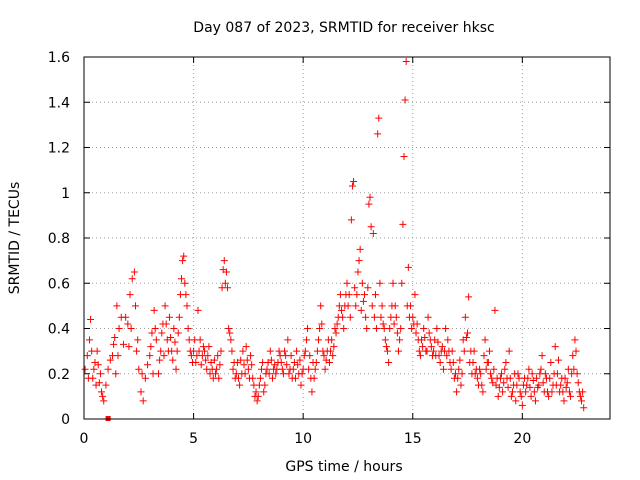  I want to click on y-tick-label: 0.6, so click(59, 284).